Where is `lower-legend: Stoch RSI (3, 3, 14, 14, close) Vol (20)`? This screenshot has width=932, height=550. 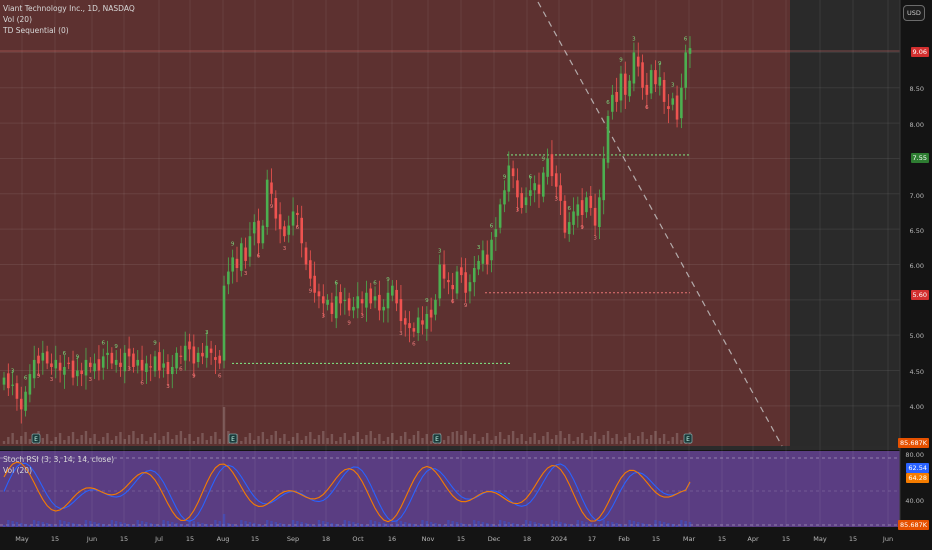
lower-legend: Stoch RSI (3, 3, 14, 14, close) Vol (20) is located at coordinates (58, 465).